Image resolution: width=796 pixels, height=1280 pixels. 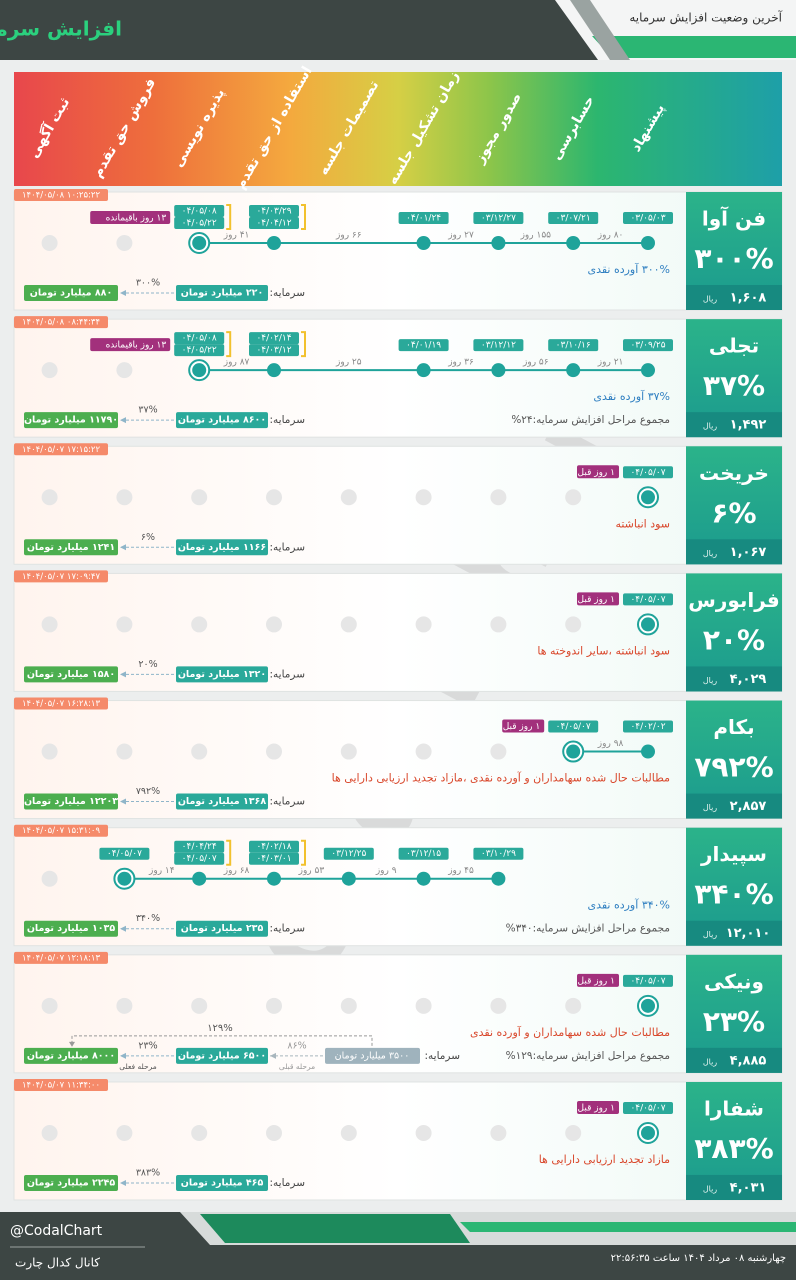 What do you see at coordinates (348, 363) in the screenshot?
I see `gap-label: ۲۵ روز` at bounding box center [348, 363].